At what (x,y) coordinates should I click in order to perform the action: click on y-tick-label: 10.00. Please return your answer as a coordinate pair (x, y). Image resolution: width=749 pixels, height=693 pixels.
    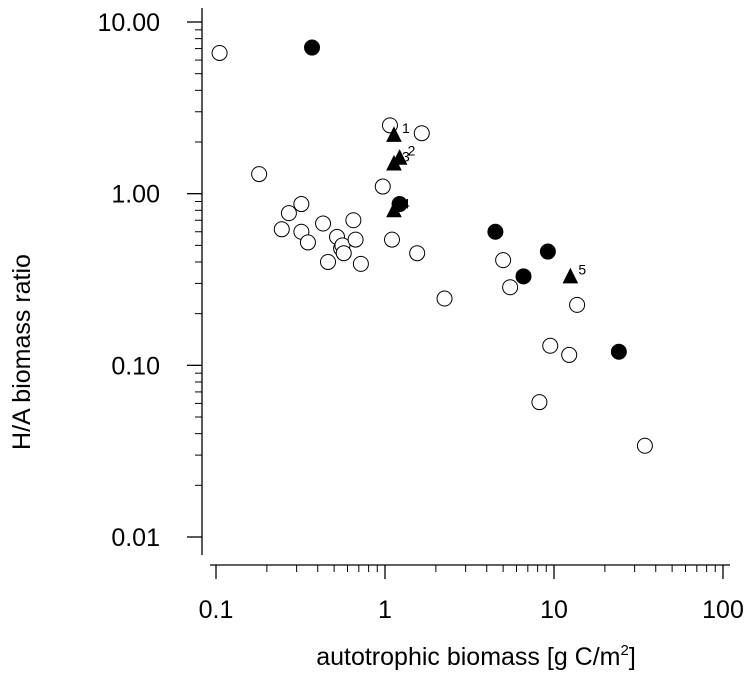
    Looking at the image, I should click on (128, 23).